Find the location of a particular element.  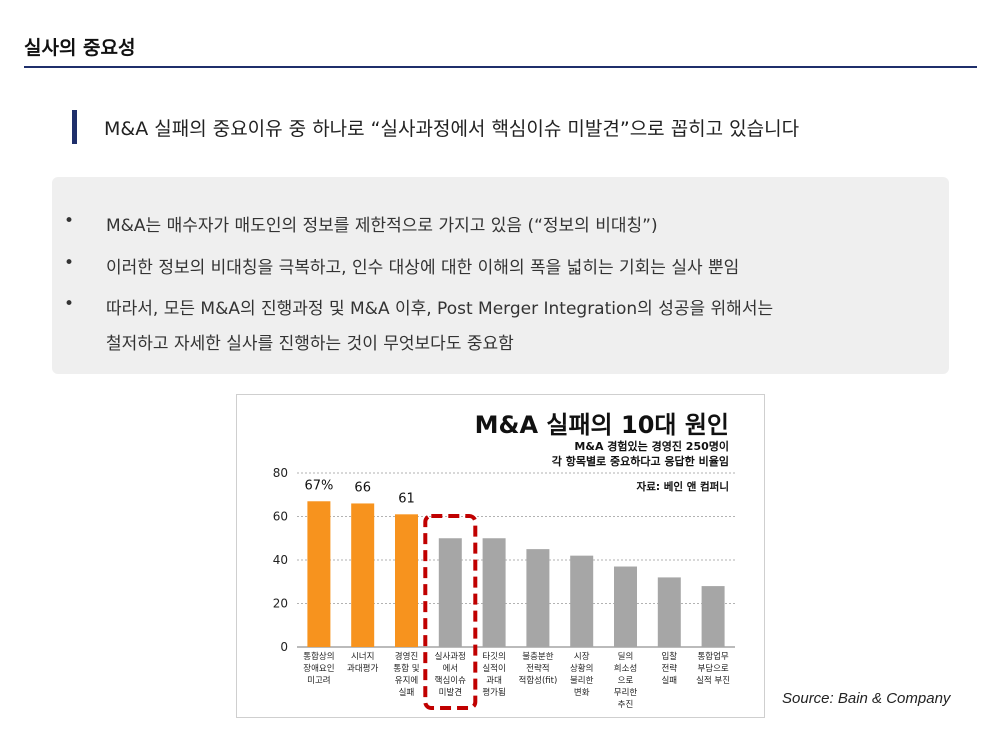

y-tick-label: 60 is located at coordinates (280, 517).